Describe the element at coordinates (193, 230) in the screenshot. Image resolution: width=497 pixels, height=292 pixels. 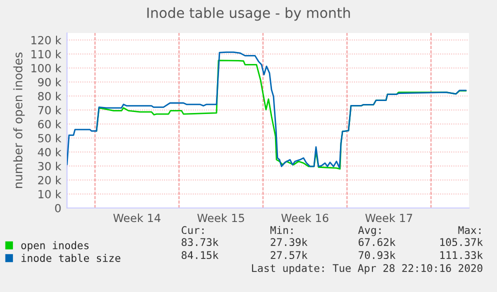
I see `text: Cur:` at that location.